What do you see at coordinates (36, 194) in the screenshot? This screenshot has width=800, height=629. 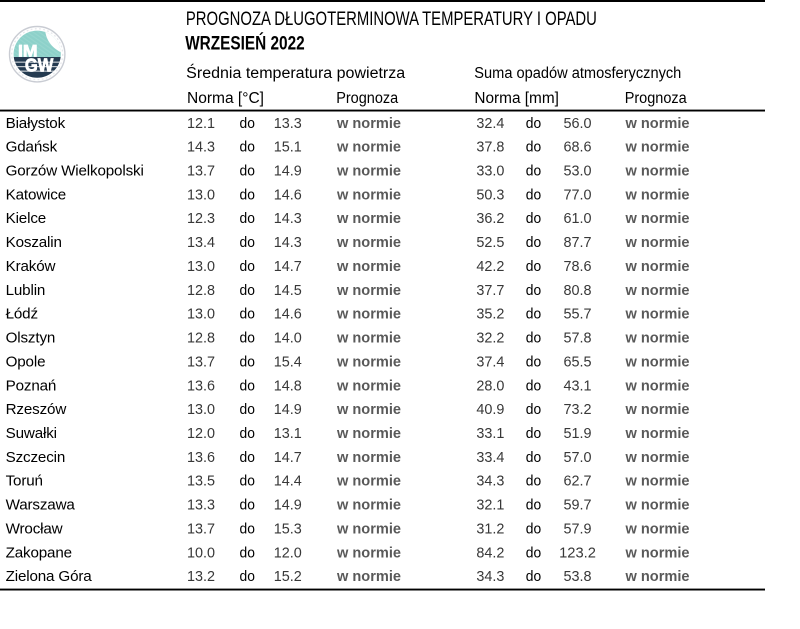 I see `svg-text: Katowice` at bounding box center [36, 194].